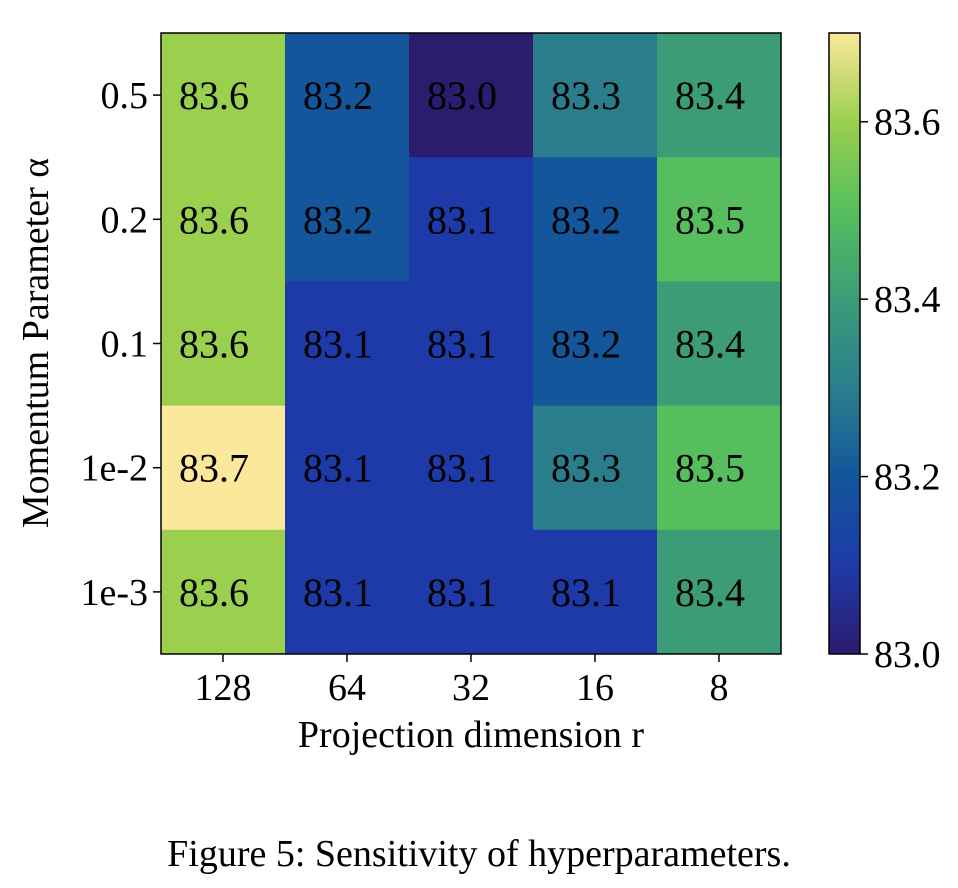  What do you see at coordinates (907, 478) in the screenshot?
I see `colorbar-tick-label: 83.2` at bounding box center [907, 478].